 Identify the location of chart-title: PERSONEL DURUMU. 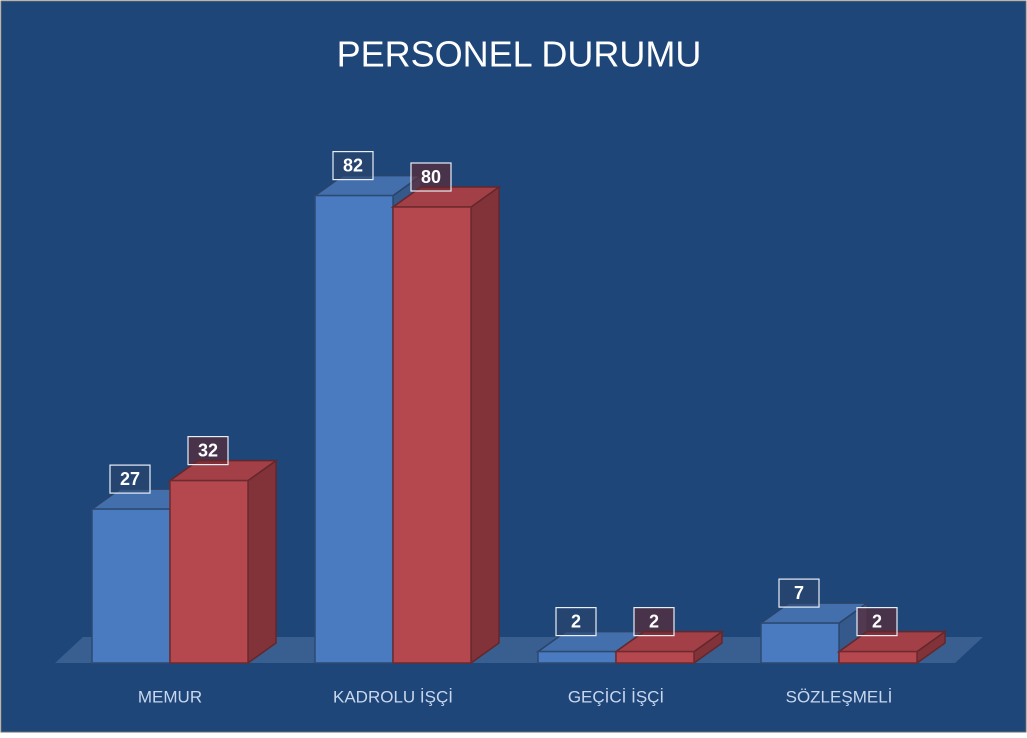
(519, 54).